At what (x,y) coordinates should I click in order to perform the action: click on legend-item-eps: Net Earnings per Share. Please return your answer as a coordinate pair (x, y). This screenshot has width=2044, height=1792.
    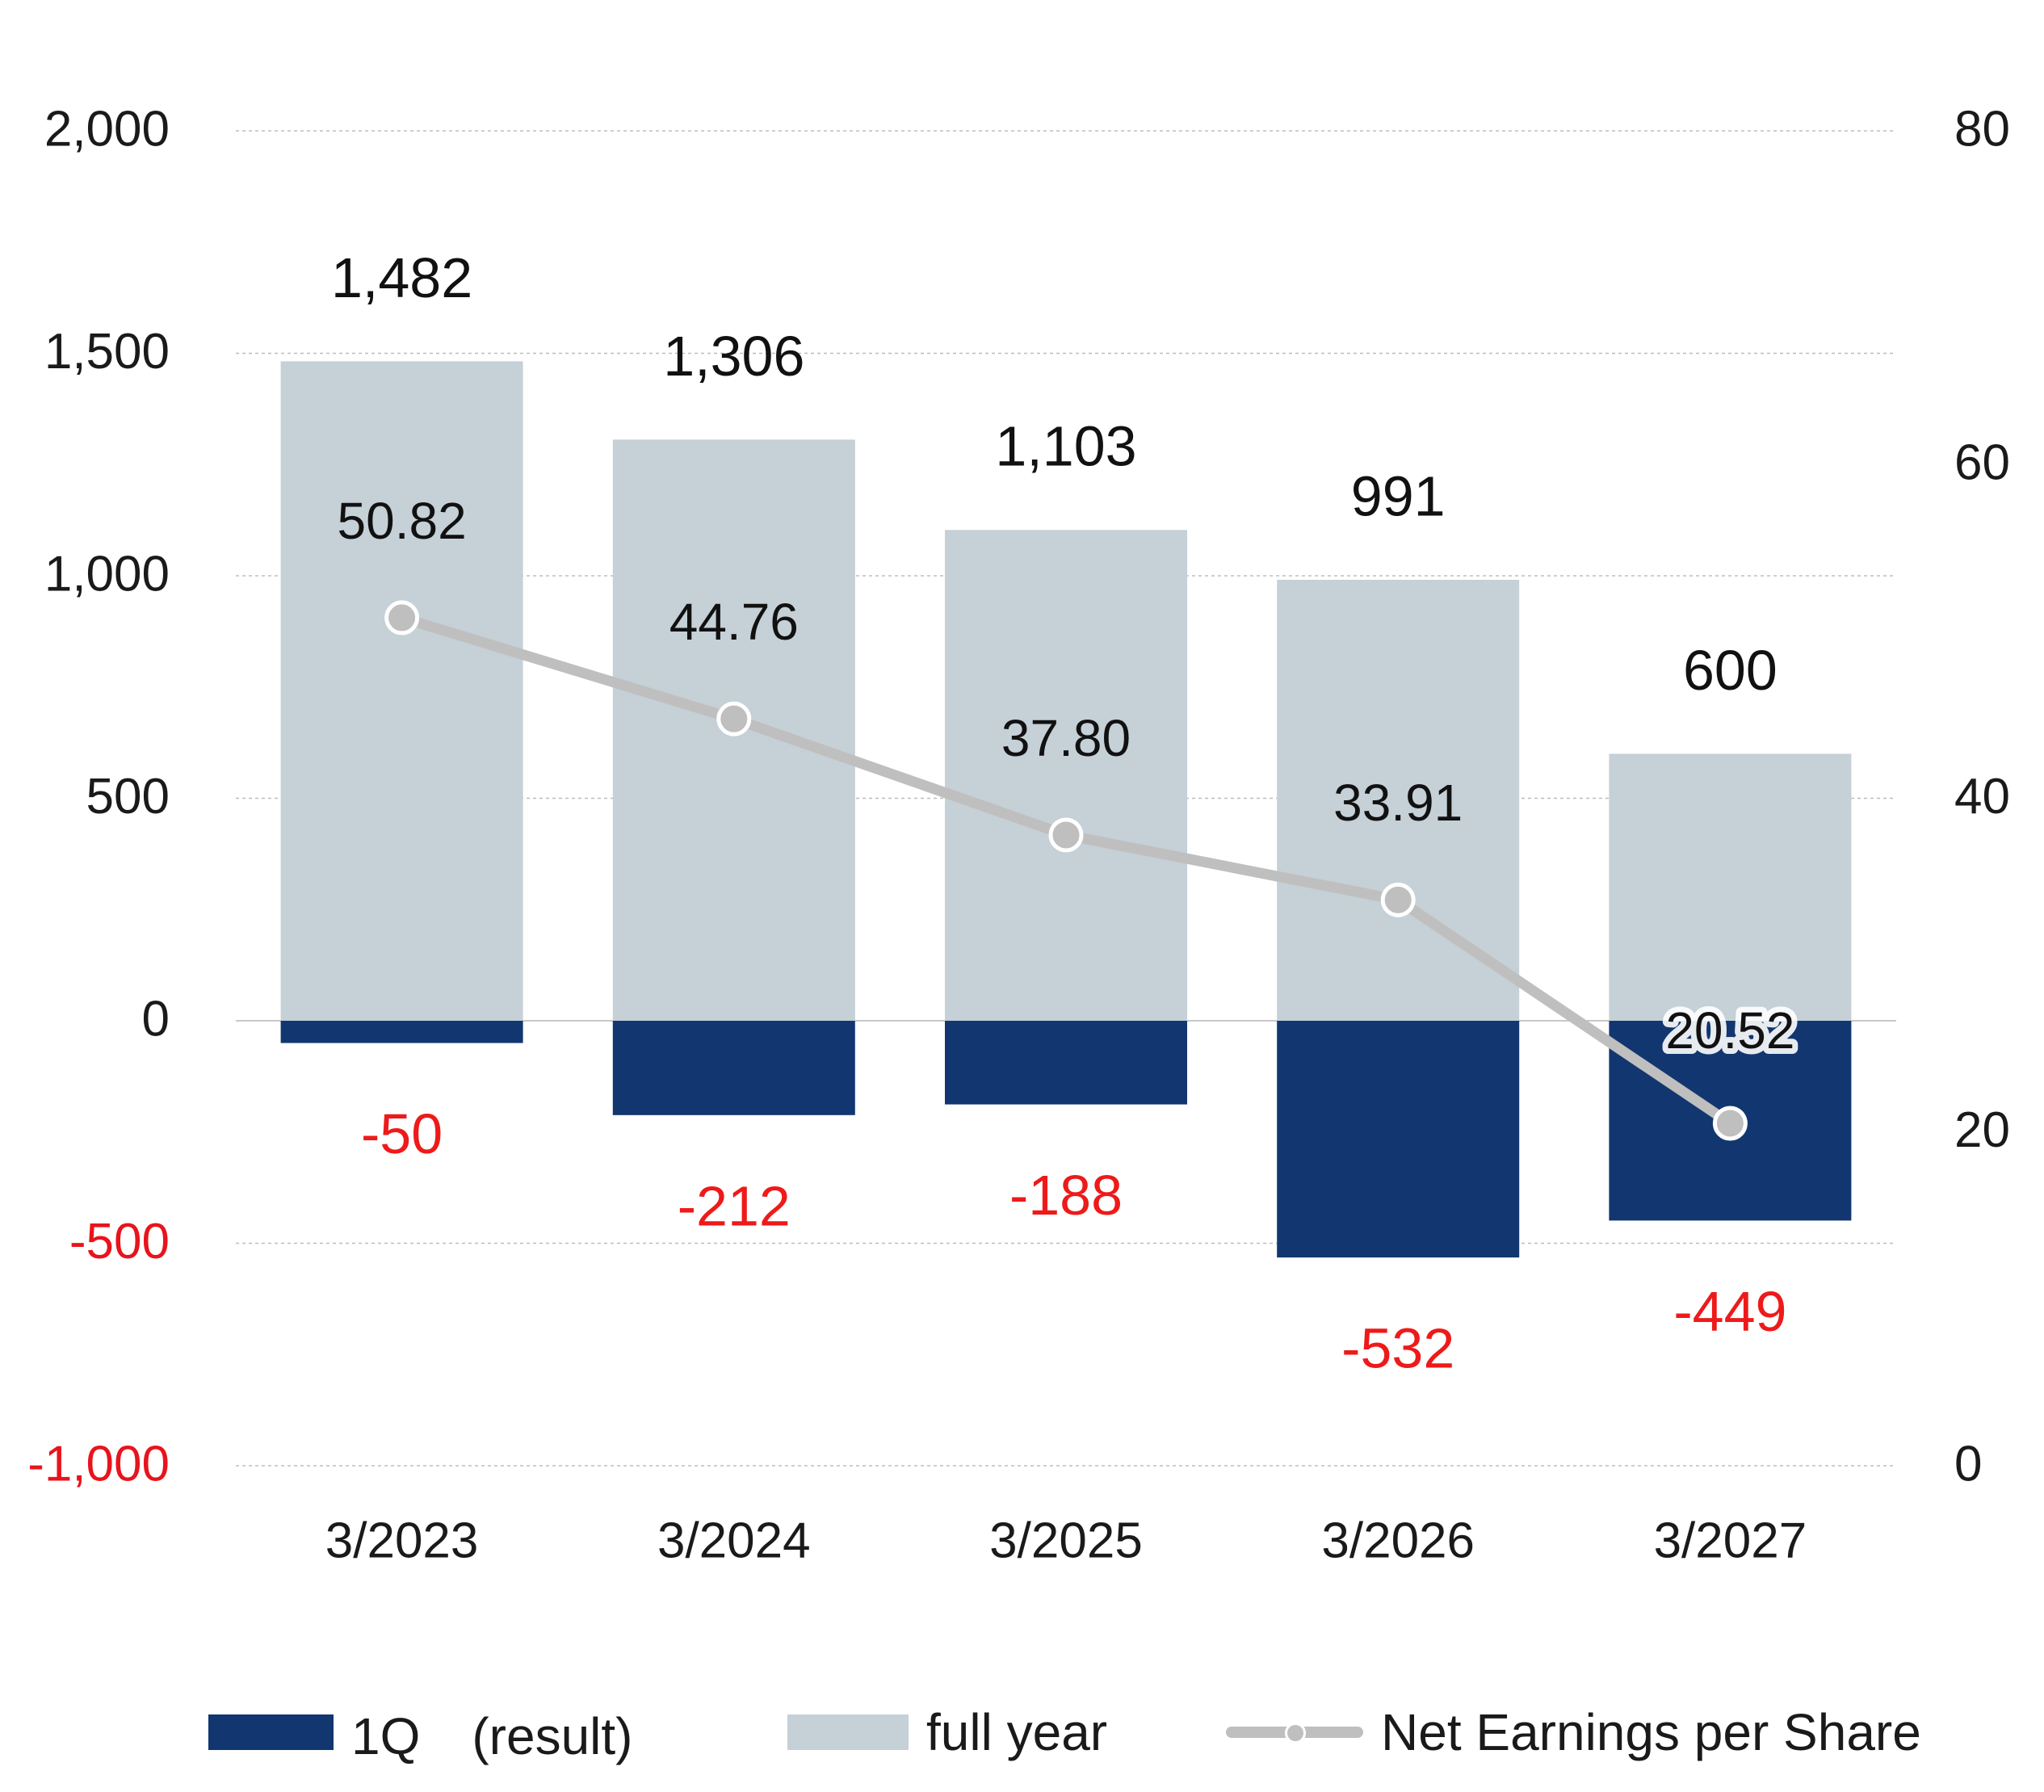
    Looking at the image, I should click on (1573, 1732).